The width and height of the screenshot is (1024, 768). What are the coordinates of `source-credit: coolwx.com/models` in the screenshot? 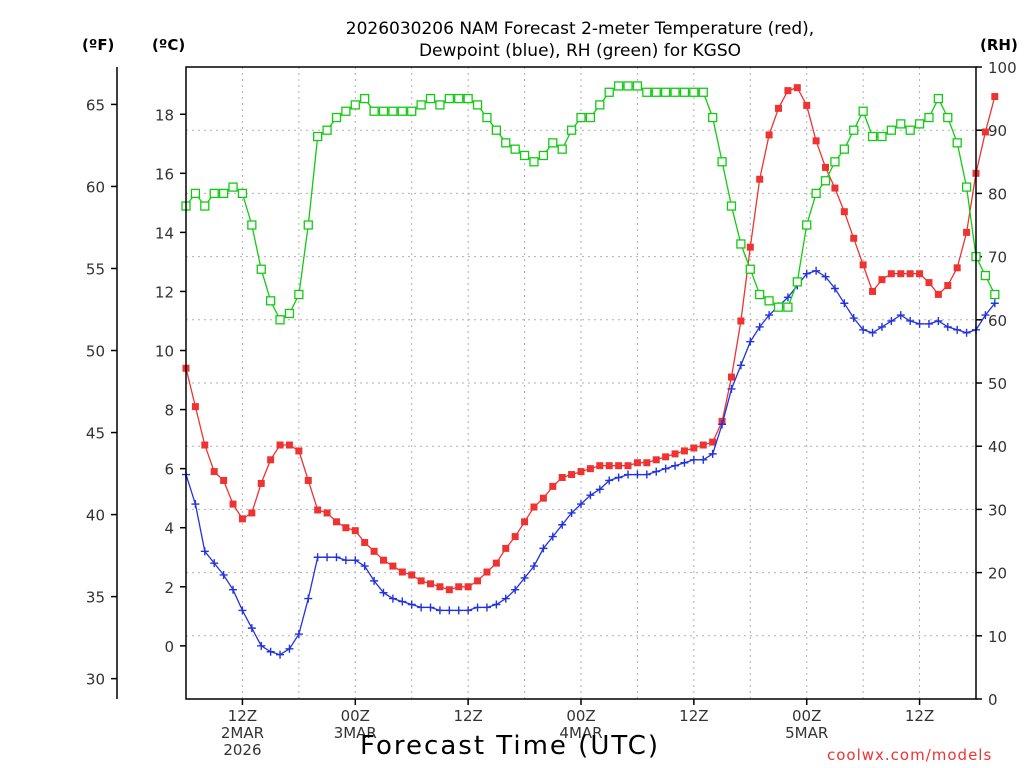 It's located at (910, 755).